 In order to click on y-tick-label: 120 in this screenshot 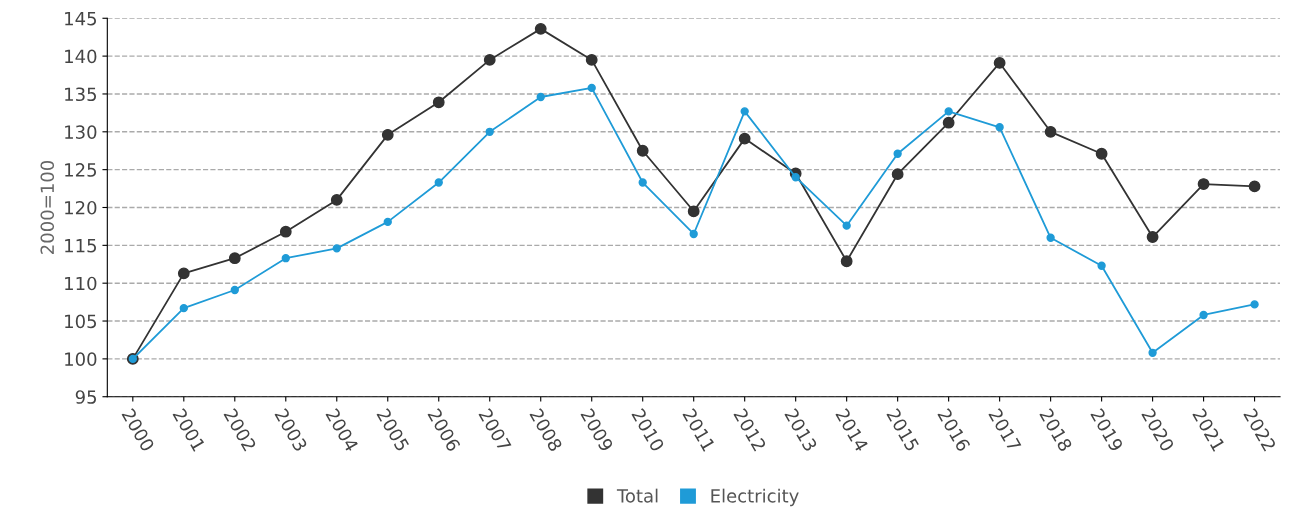, I will do `click(81, 207)`.